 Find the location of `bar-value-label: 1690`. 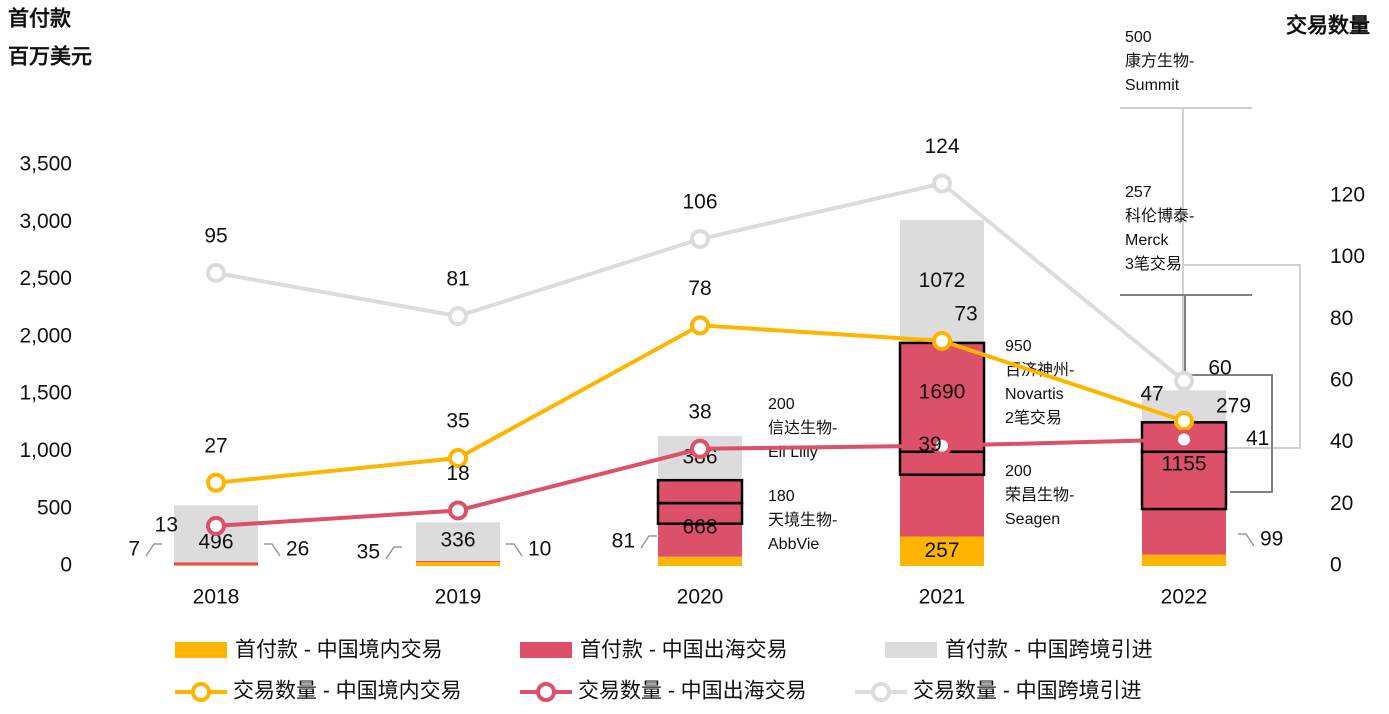

bar-value-label: 1690 is located at coordinates (942, 392).